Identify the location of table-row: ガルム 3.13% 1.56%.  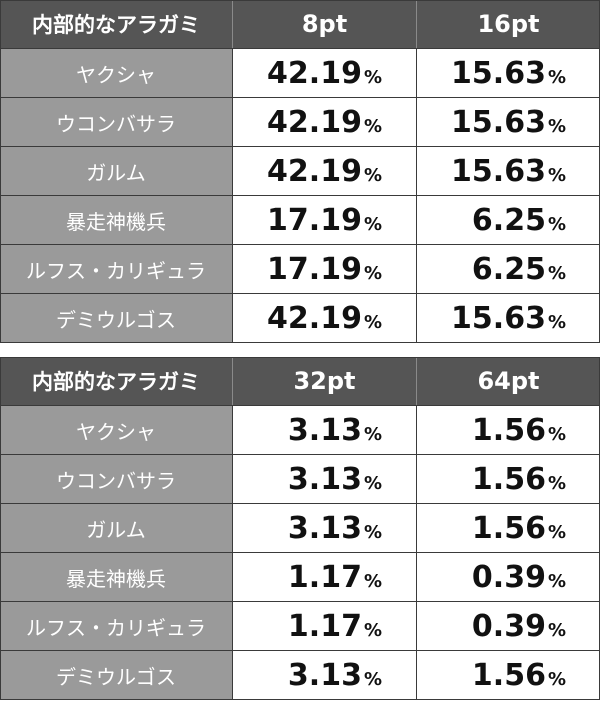
(300, 528).